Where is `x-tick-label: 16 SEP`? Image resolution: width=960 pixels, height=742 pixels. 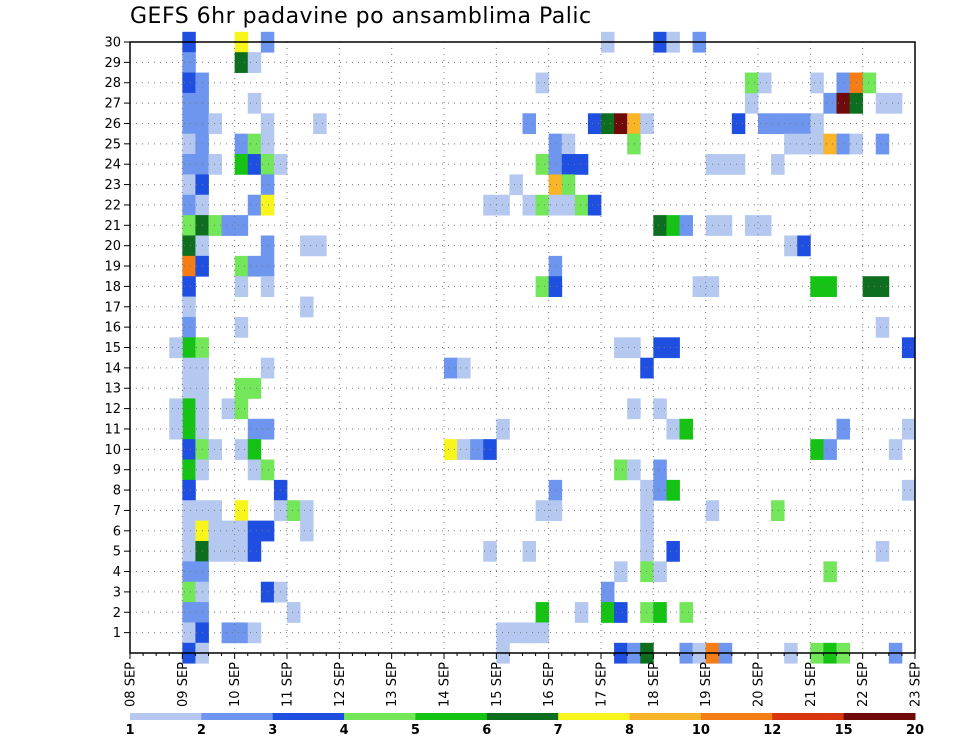 x-tick-label: 16 SEP is located at coordinates (549, 684).